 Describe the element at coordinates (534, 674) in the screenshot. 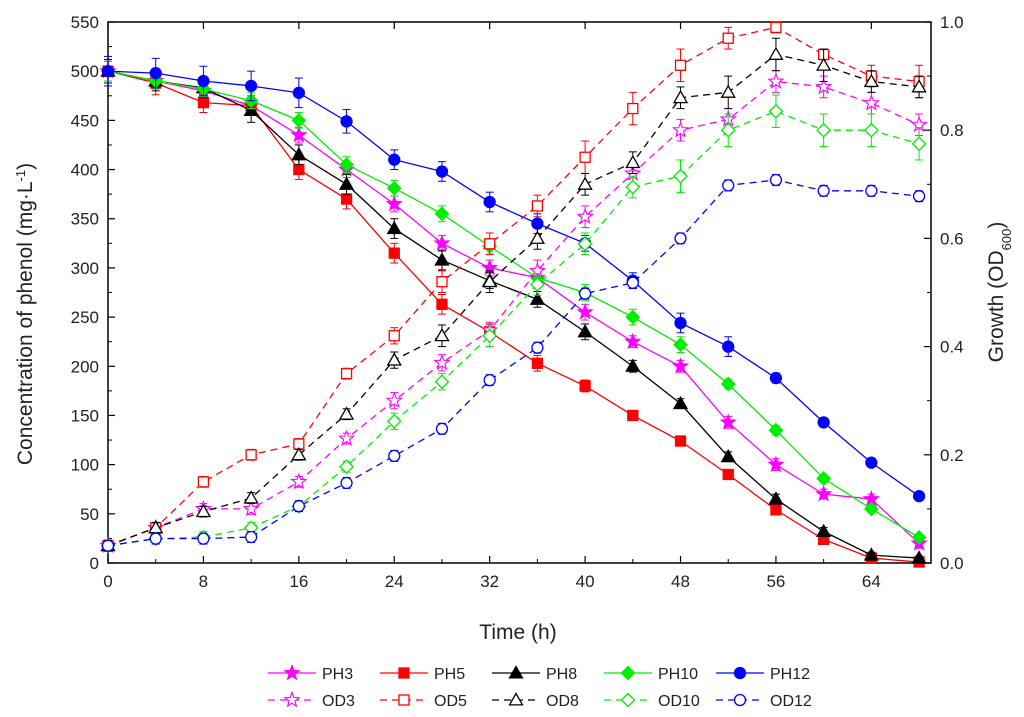

I see `legend-item-ph8: PH8` at that location.